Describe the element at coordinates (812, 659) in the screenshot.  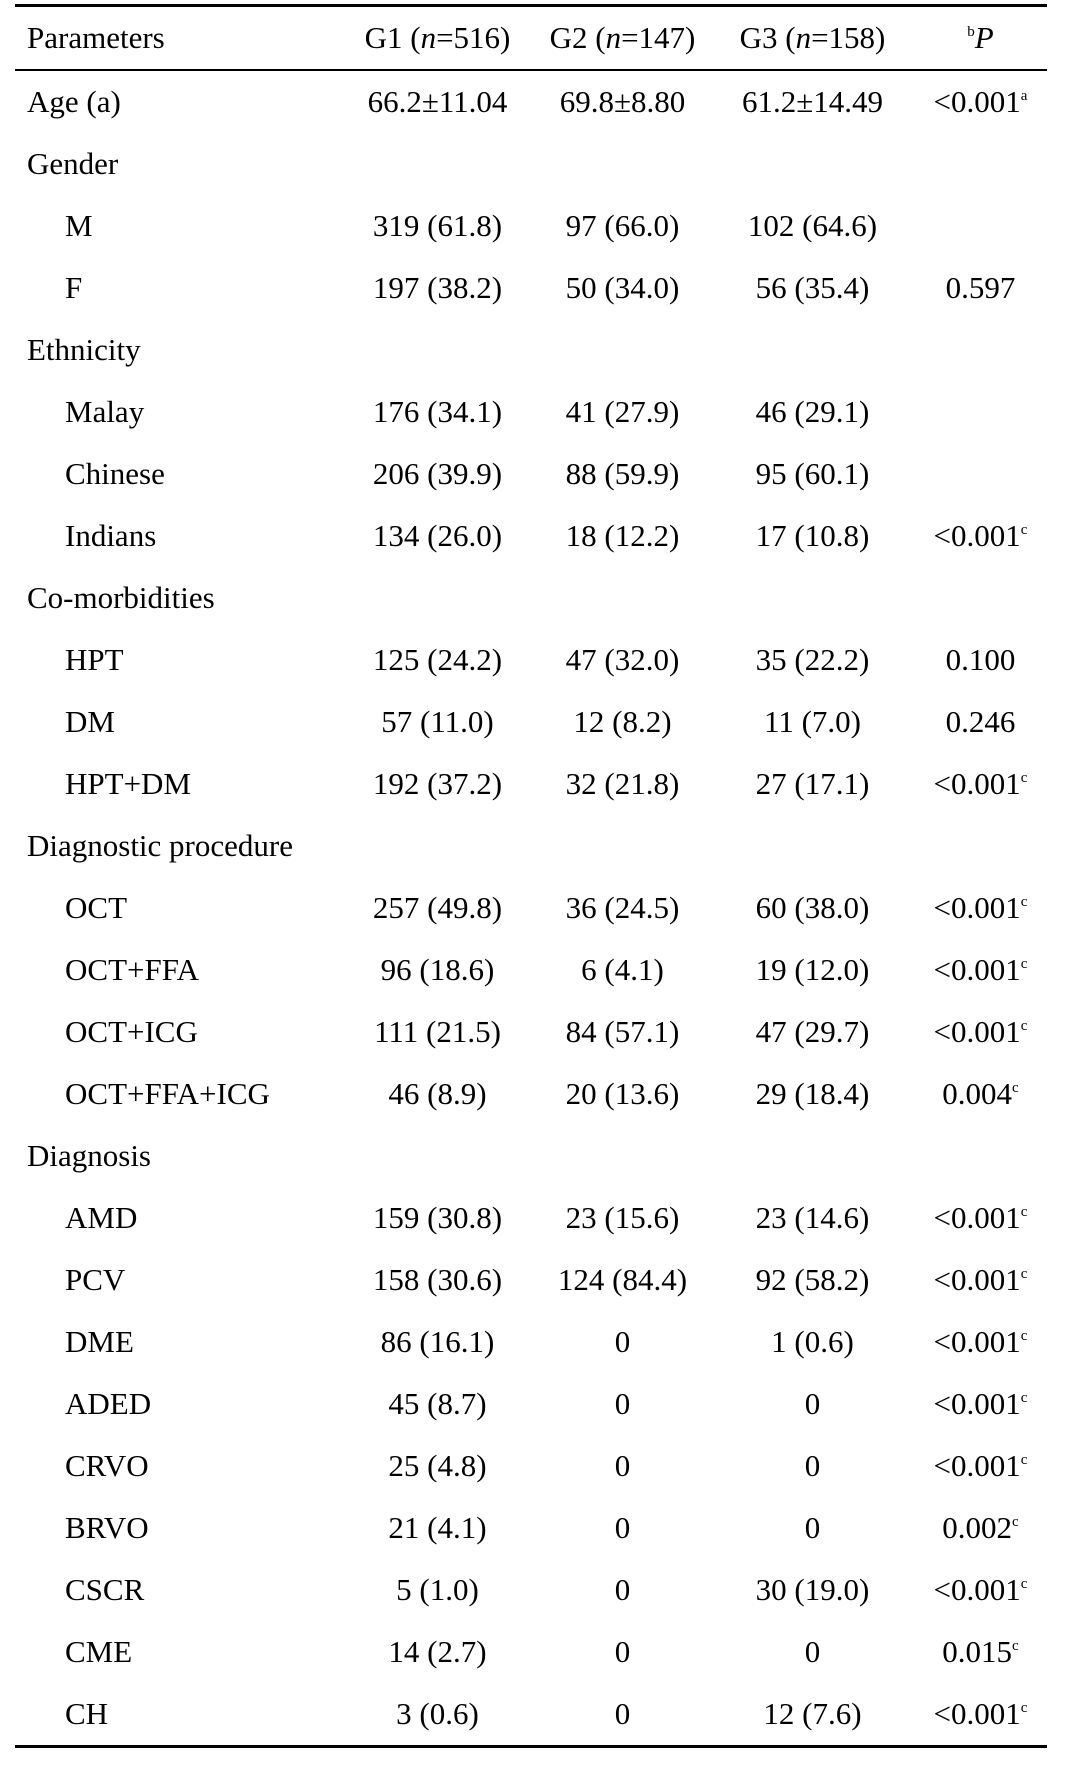
I see `cell-g3: 35 (22.2)` at that location.